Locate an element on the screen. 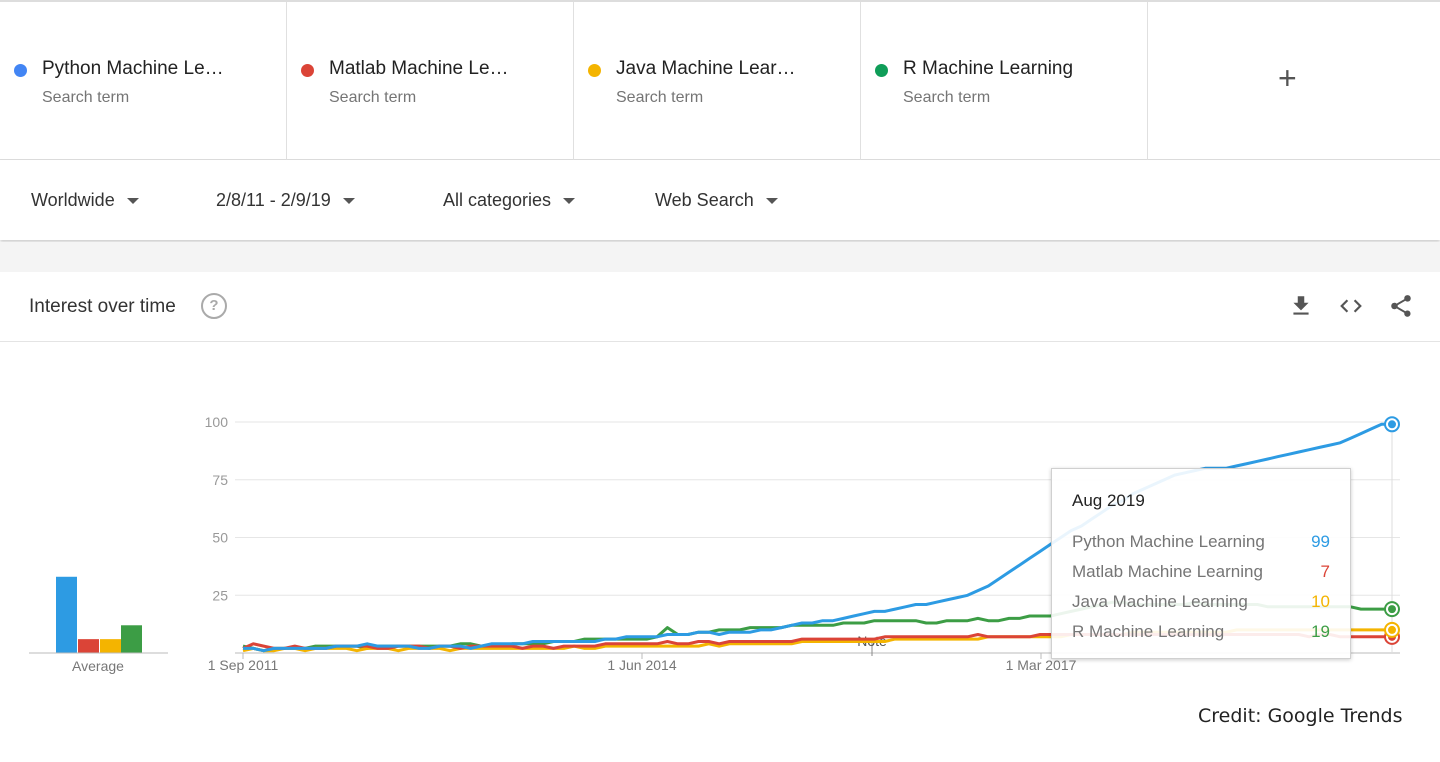  region-dropdown: Worldwide is located at coordinates (85, 200).